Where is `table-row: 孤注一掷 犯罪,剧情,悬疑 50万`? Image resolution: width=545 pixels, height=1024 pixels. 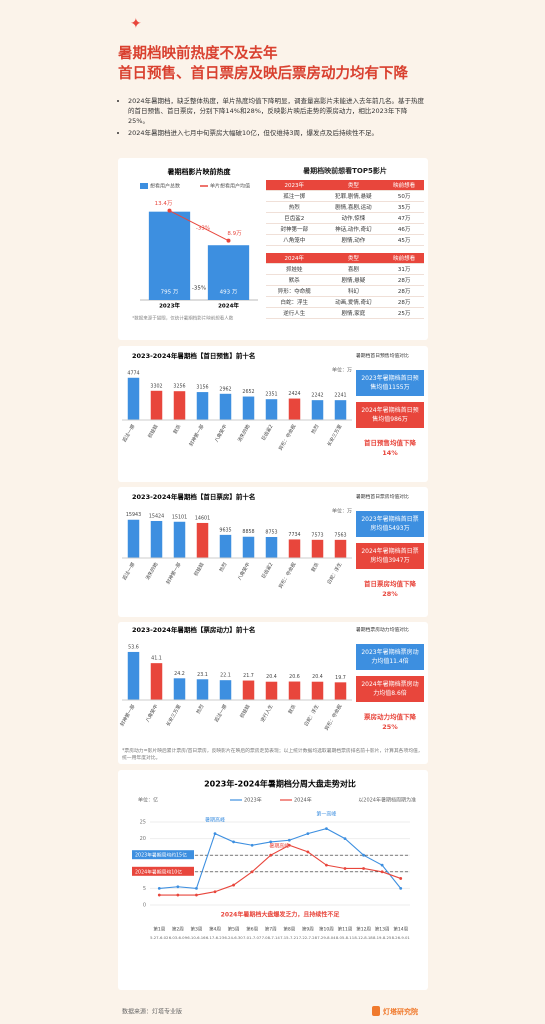 table-row: 孤注一掷 犯罪,剧情,悬疑 50万 is located at coordinates (345, 196).